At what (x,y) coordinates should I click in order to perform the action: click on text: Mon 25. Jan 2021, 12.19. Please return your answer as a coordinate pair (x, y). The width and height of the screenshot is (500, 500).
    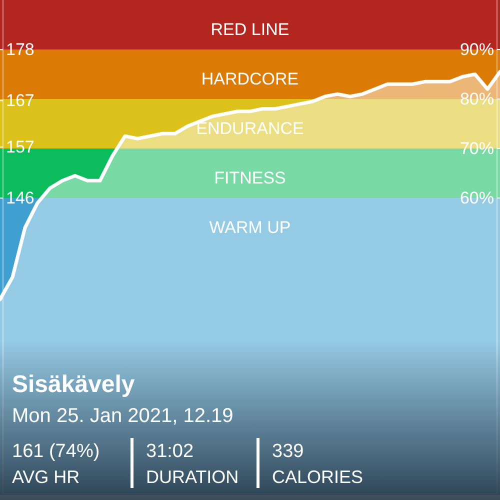
    Looking at the image, I should click on (123, 416).